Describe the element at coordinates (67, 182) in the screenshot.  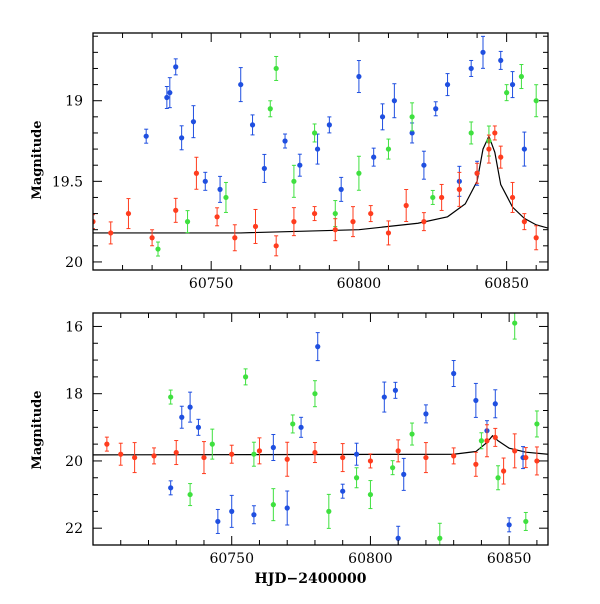
I see `y-tick-label: 19.5` at that location.